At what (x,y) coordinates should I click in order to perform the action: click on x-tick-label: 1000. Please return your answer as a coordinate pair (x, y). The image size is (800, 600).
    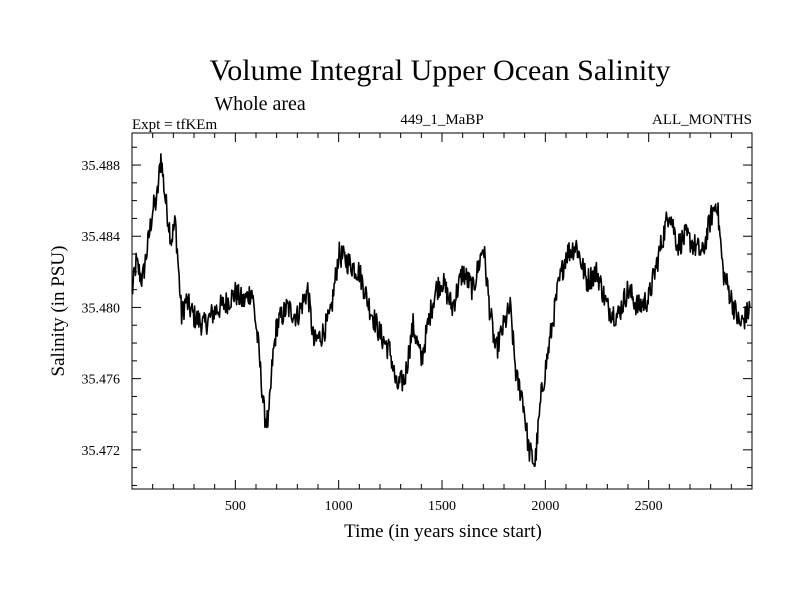
    Looking at the image, I should click on (339, 506).